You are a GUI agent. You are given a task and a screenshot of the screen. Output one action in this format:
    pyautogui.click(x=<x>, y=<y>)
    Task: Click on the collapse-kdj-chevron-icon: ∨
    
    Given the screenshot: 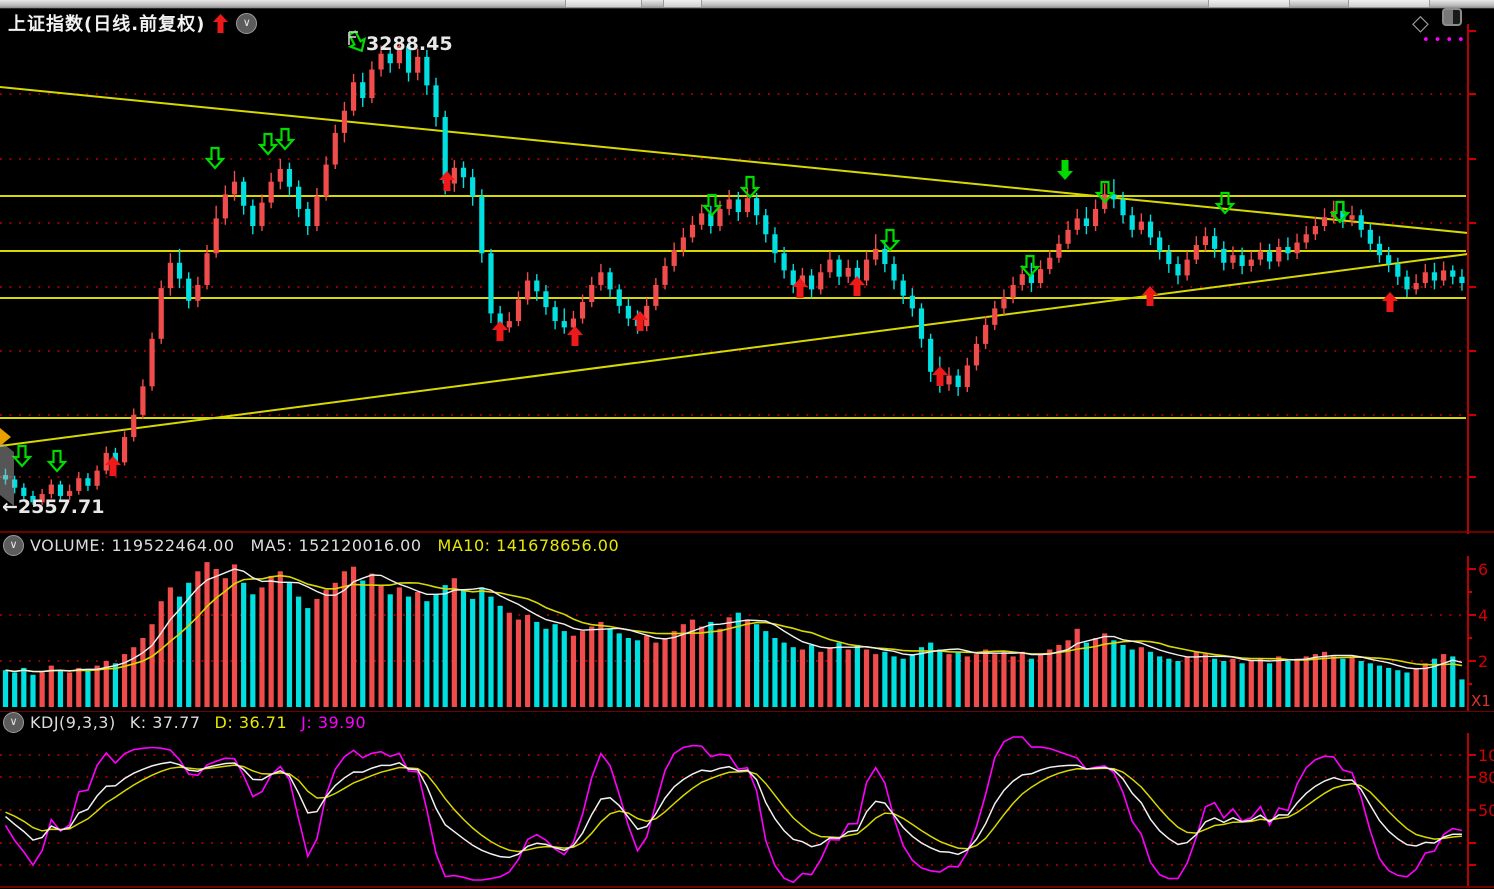 What is the action you would take?
    pyautogui.click(x=13, y=722)
    